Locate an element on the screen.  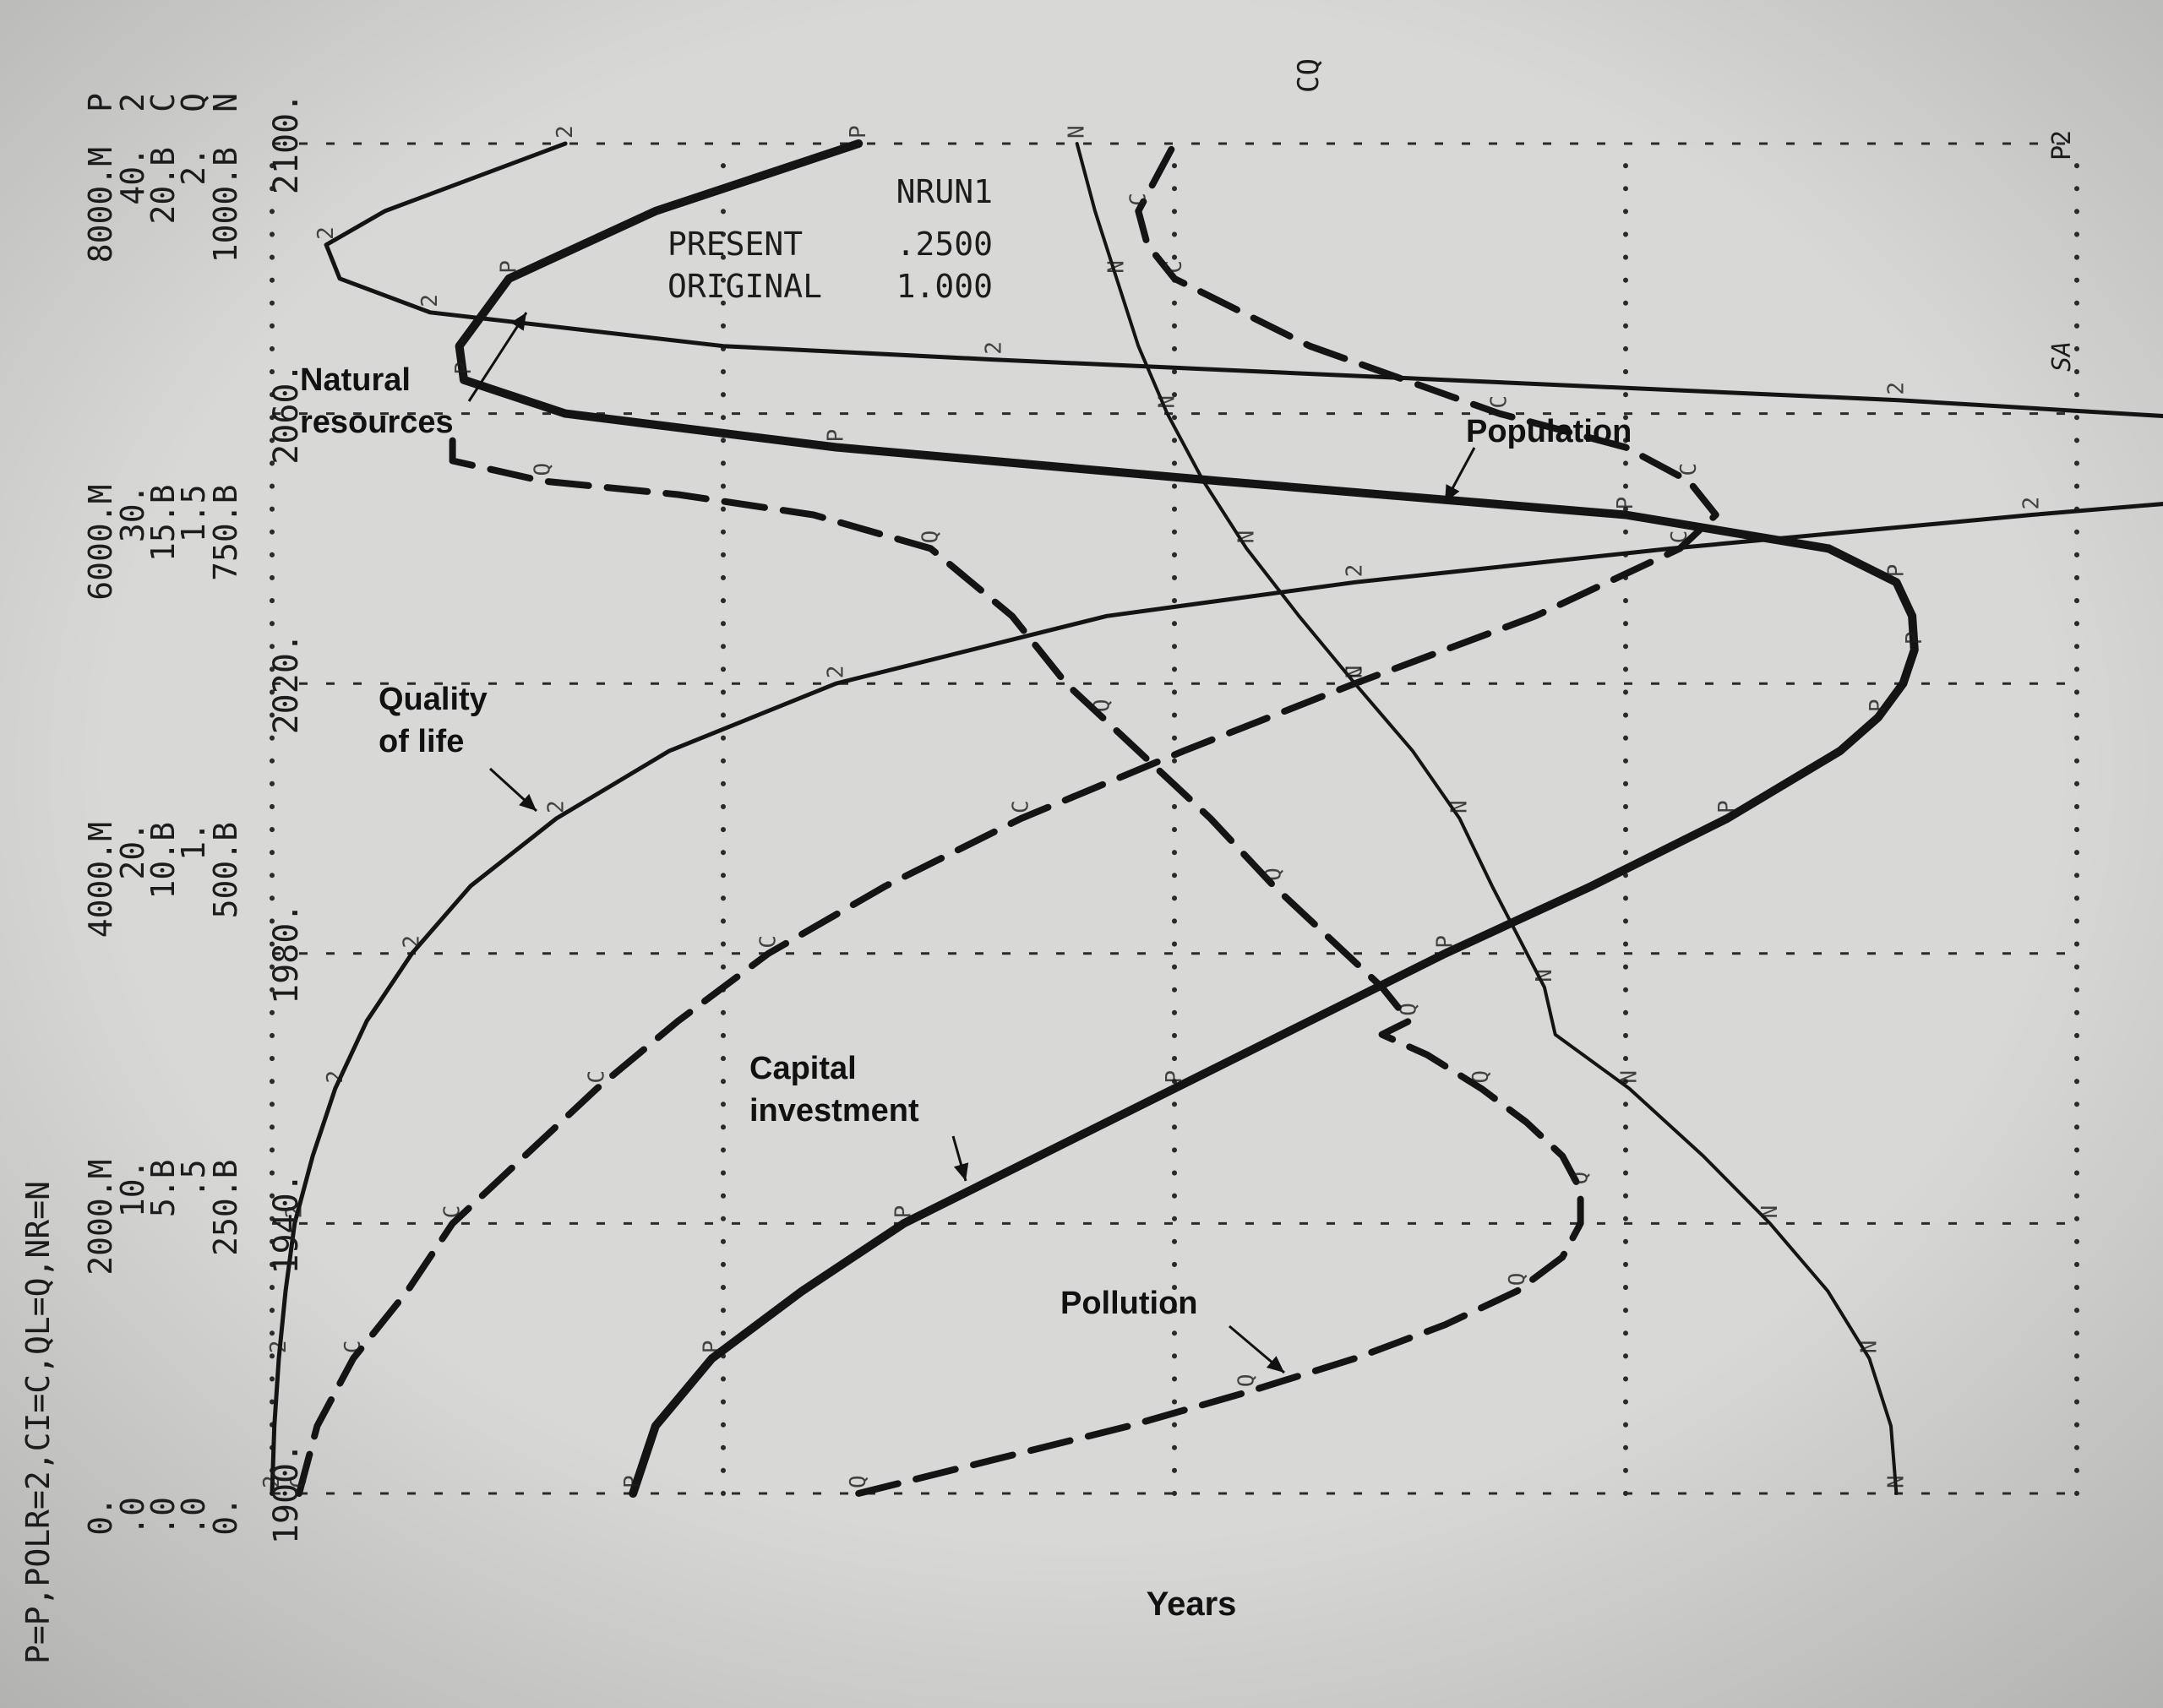
run-info-row-value: 1.000 is located at coordinates (944, 286).